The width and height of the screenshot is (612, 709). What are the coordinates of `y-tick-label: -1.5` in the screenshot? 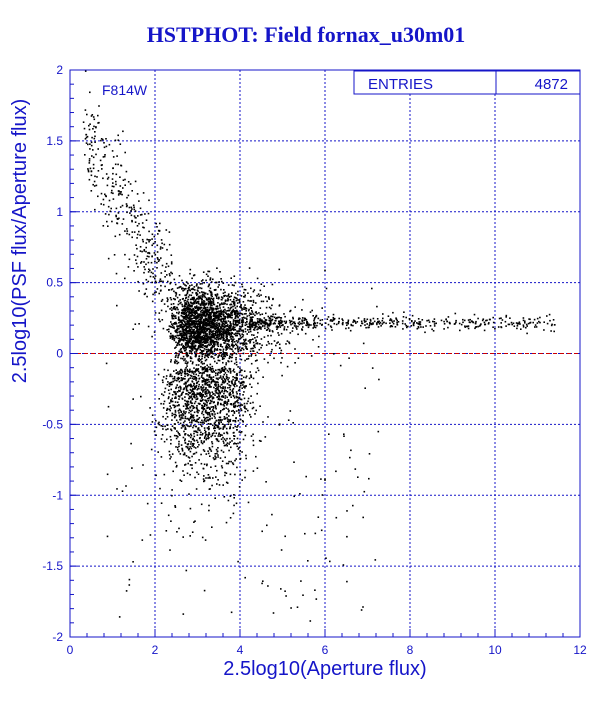 It's located at (52, 566).